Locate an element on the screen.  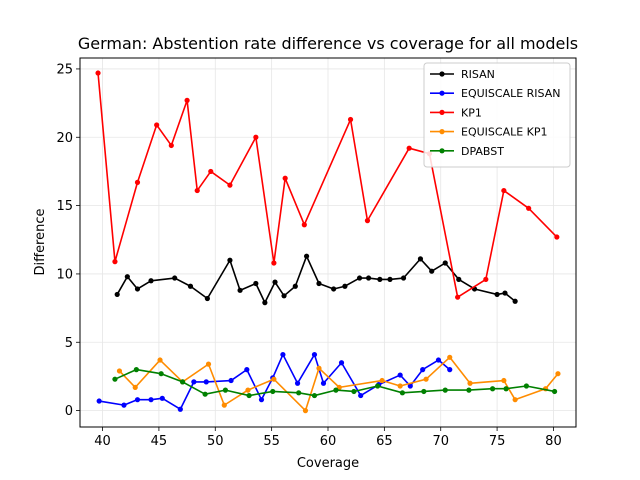
x-tick-label: 40 is located at coordinates (102, 441).